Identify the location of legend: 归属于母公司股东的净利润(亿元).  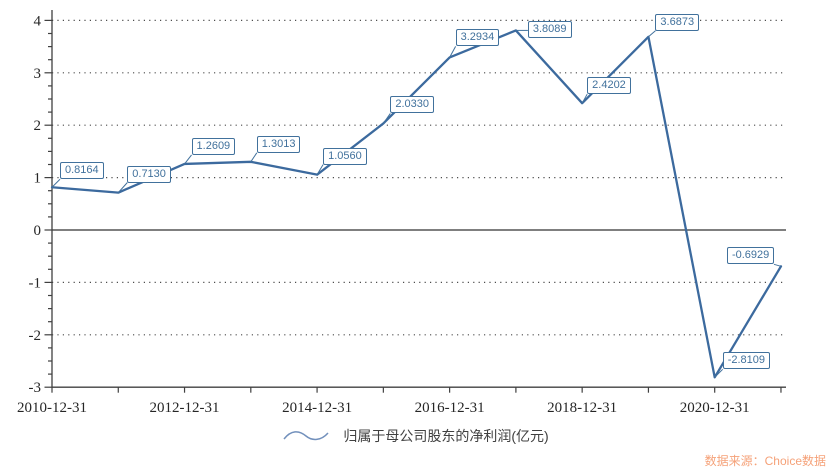
(415, 436).